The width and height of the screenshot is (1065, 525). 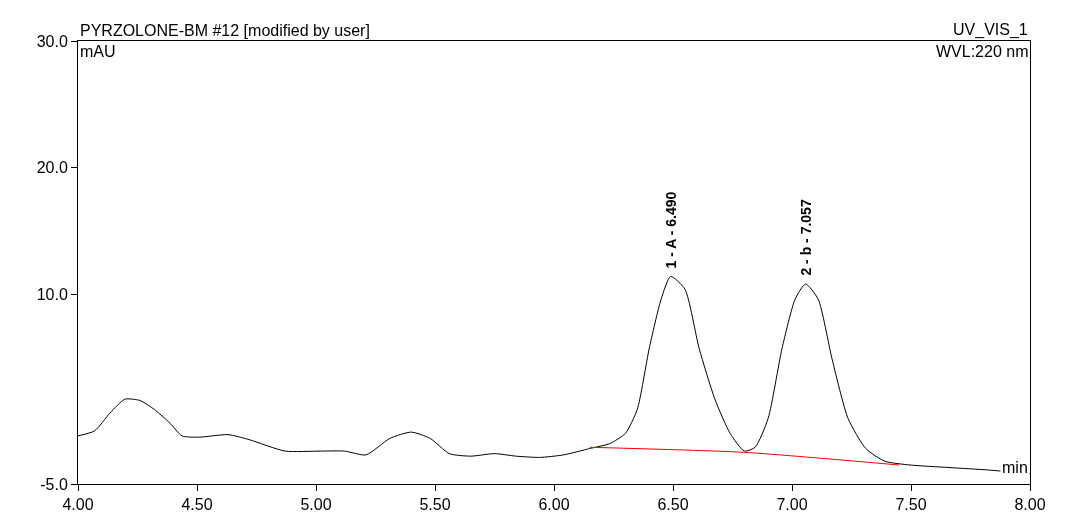 I want to click on y-tick-label: 20.0, so click(x=52, y=168).